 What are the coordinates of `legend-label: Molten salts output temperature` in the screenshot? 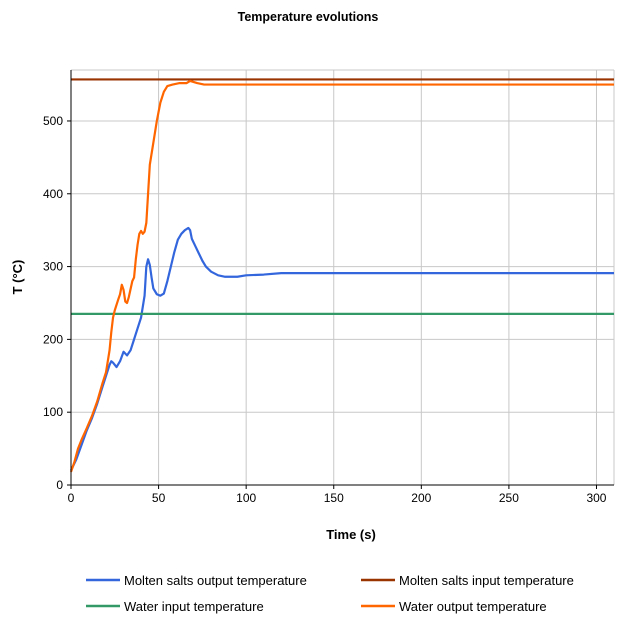 It's located at (215, 580).